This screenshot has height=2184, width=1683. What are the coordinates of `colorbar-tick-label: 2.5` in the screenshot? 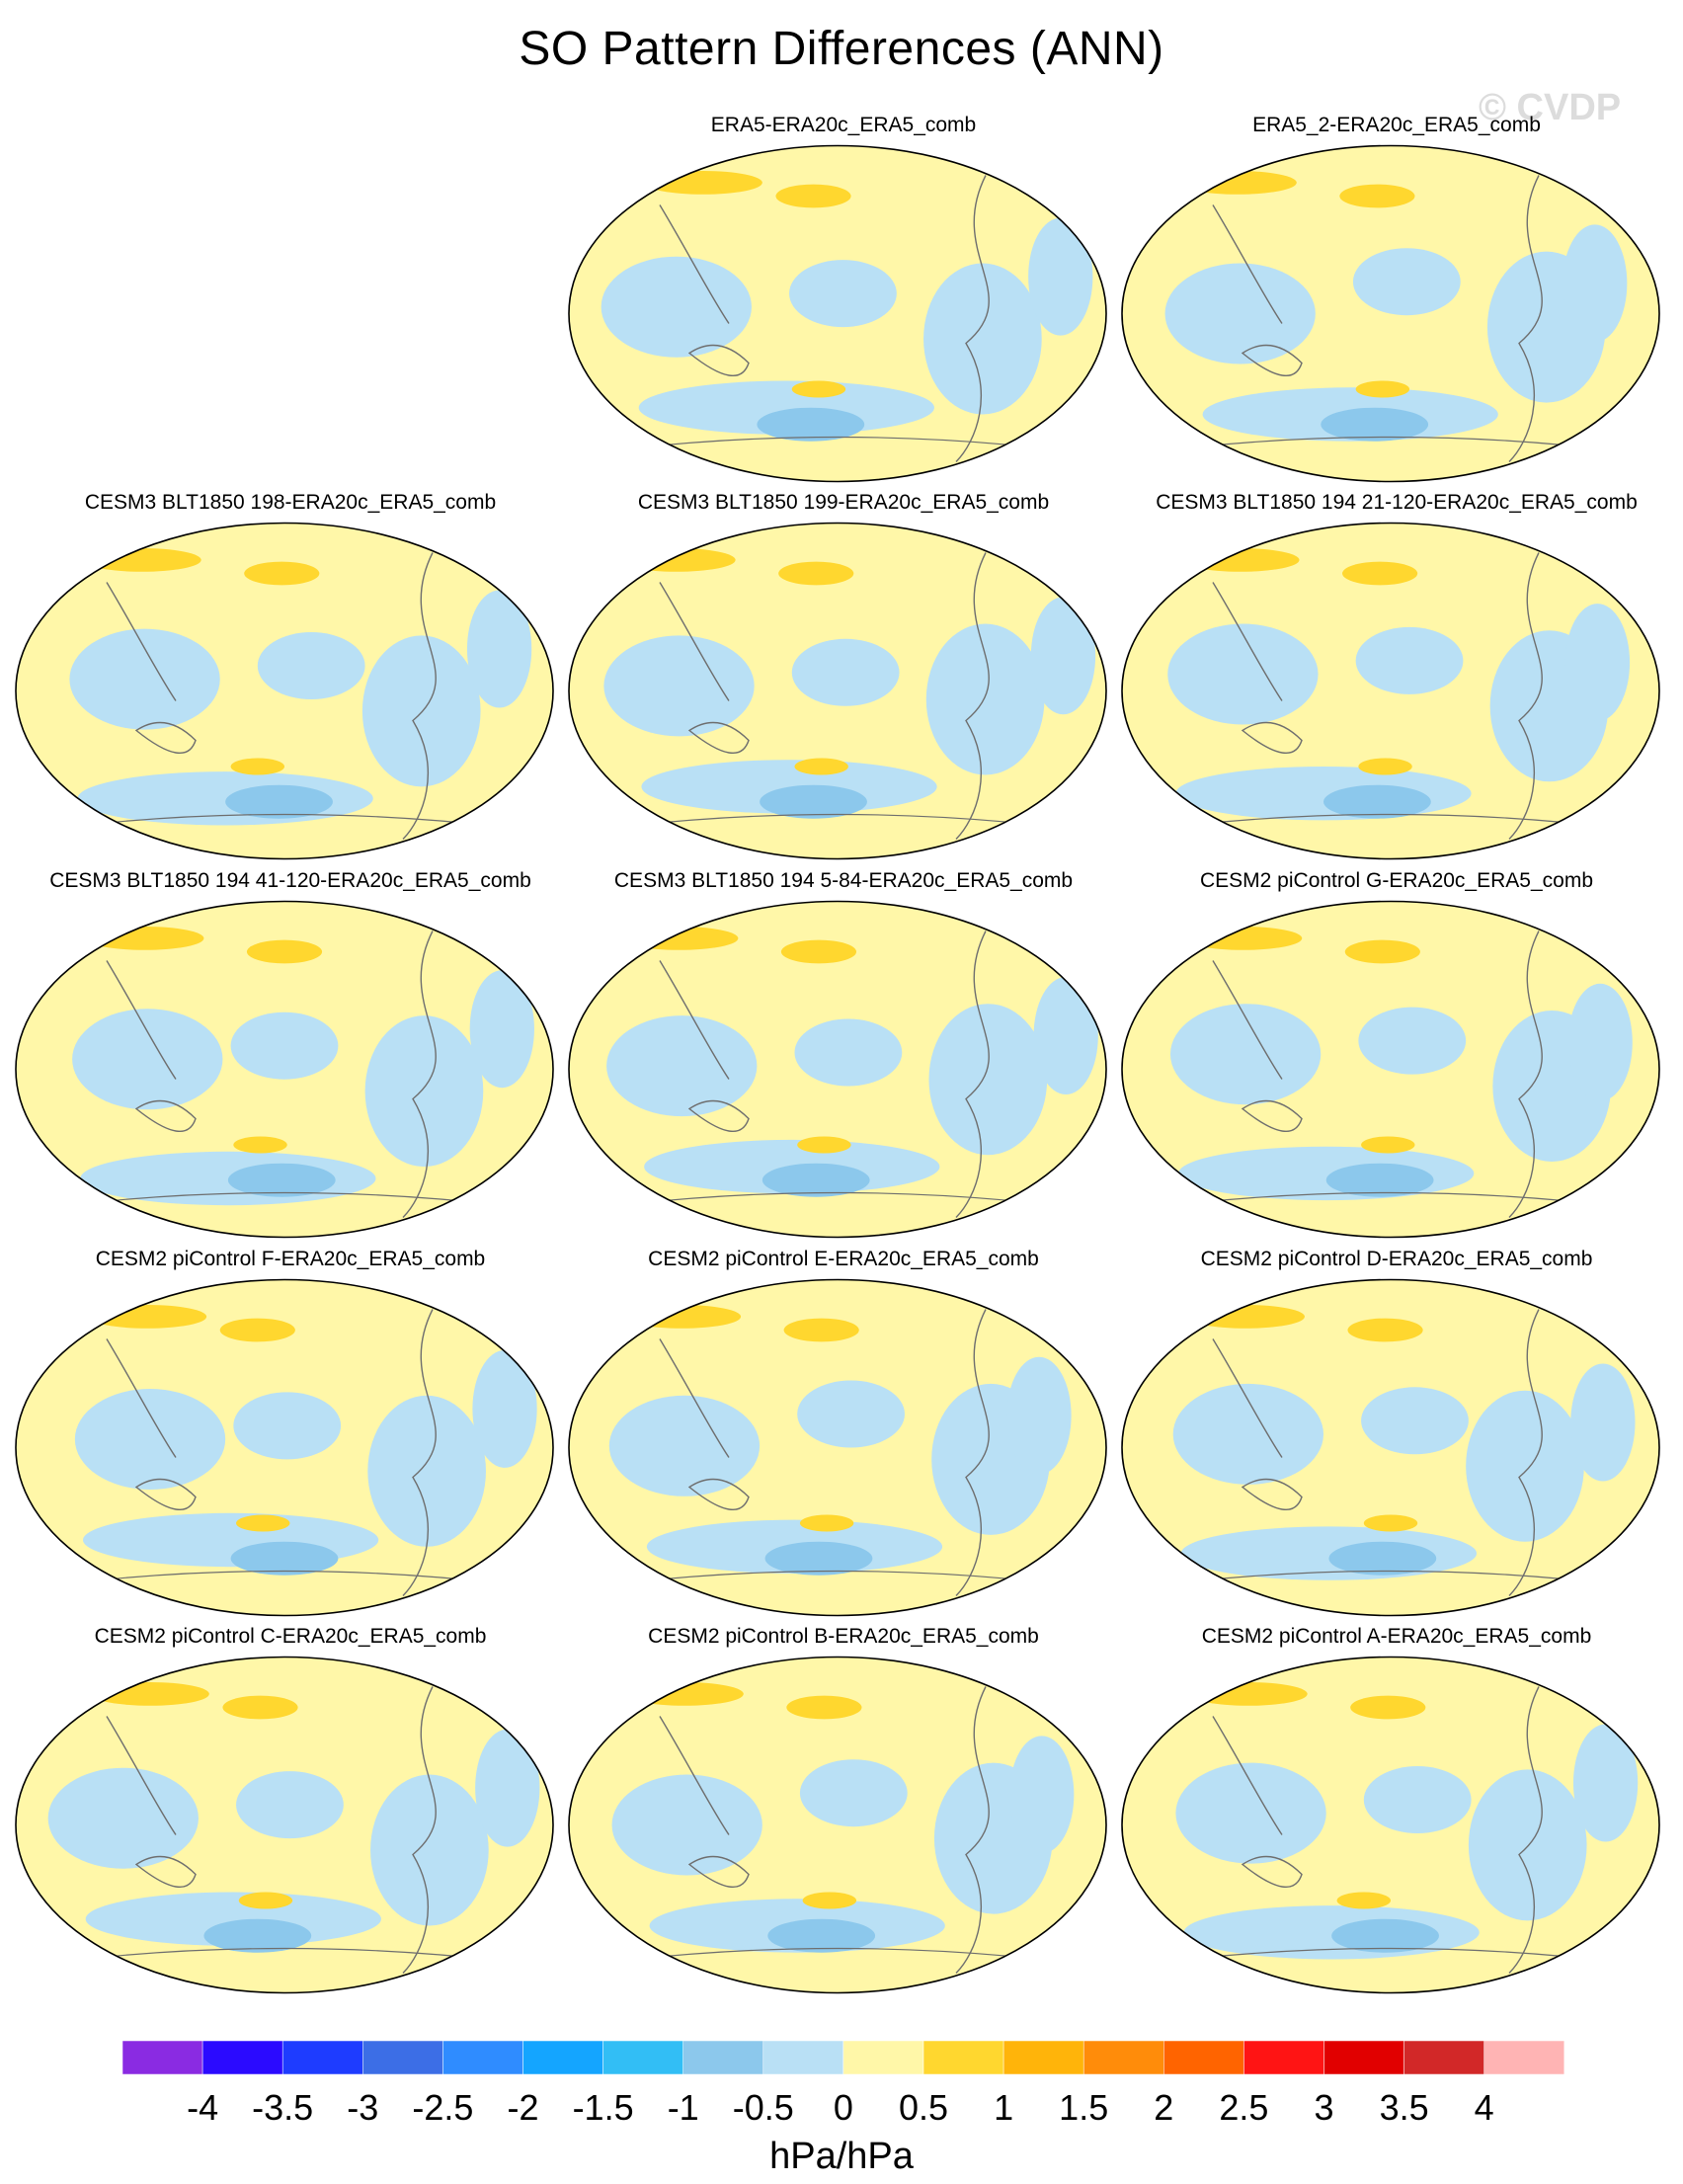 It's located at (1243, 2107).